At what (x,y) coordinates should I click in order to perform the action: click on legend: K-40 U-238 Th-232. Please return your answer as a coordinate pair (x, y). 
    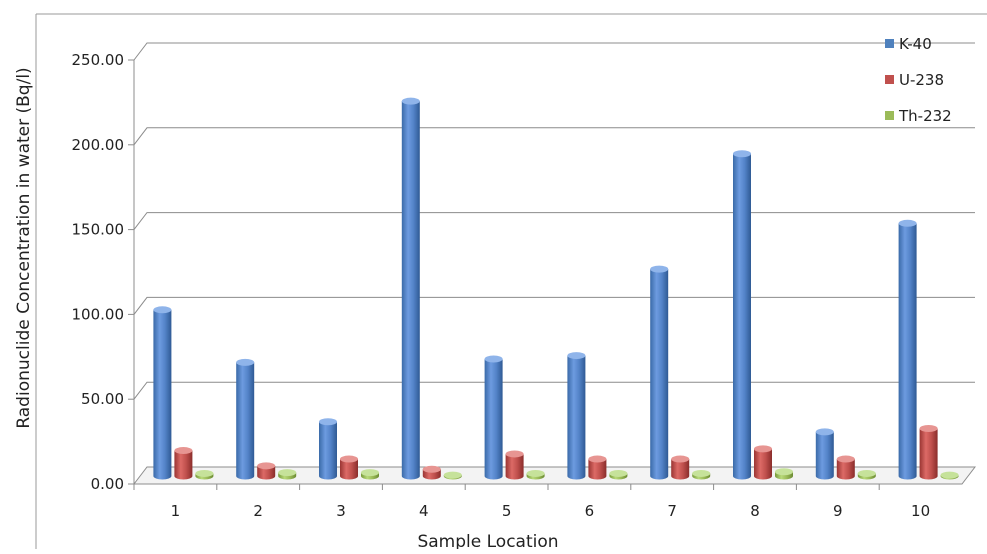
    Looking at the image, I should click on (918, 80).